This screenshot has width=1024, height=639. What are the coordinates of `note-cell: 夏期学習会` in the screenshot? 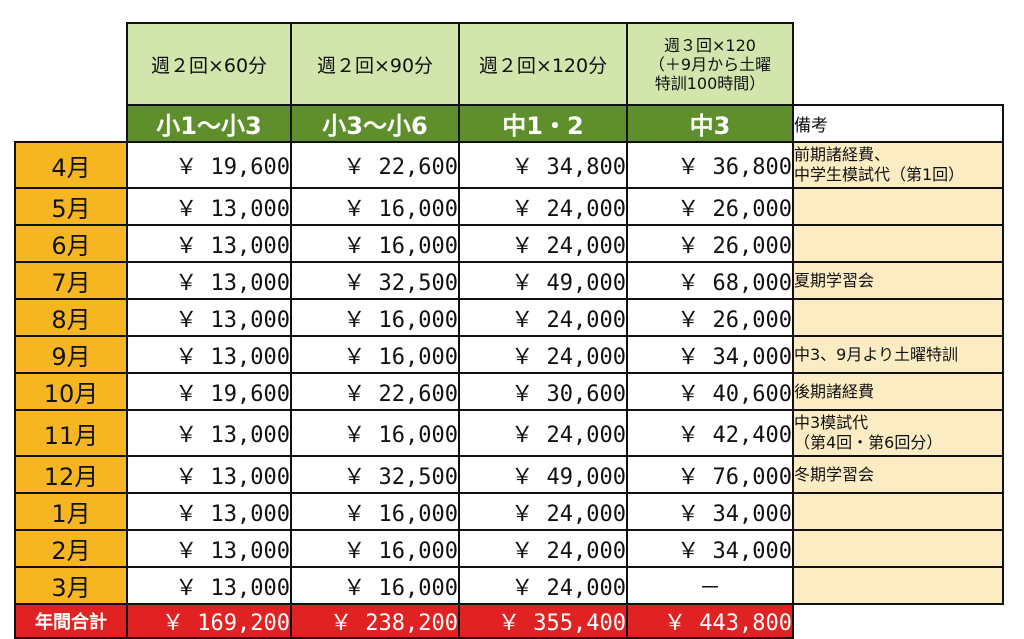 It's located at (898, 280).